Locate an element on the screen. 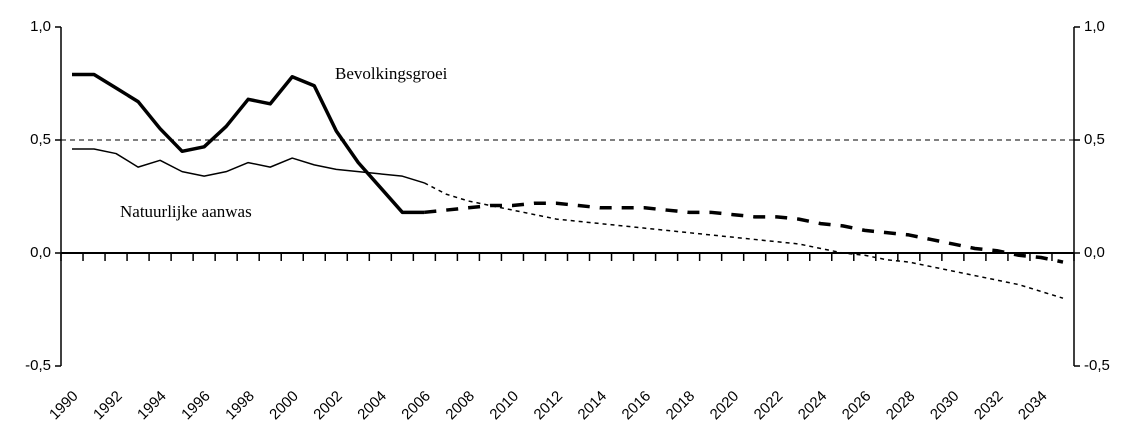 This screenshot has width=1128, height=430. series-annotation: Bevolkingsgroei is located at coordinates (391, 73).